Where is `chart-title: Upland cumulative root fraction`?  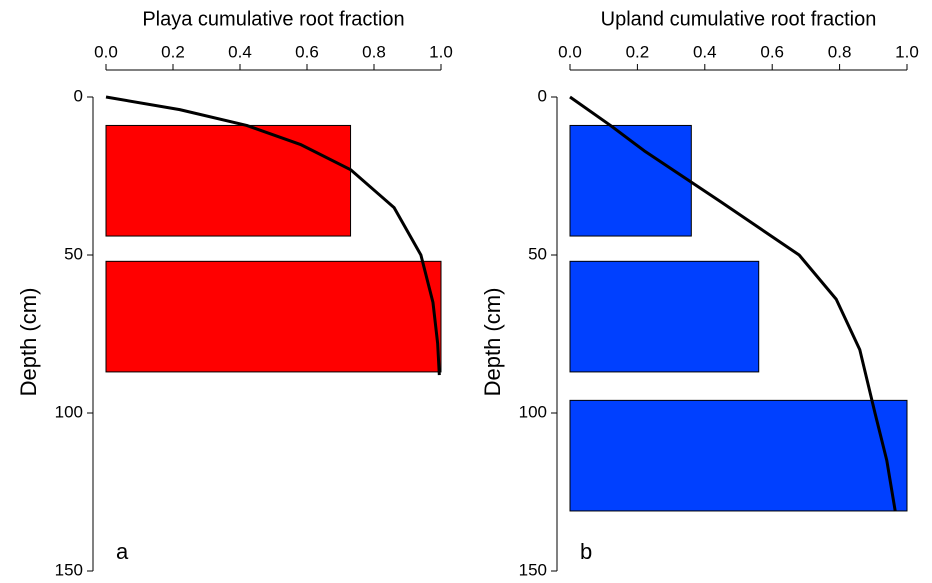 chart-title: Upland cumulative root fraction is located at coordinates (739, 19).